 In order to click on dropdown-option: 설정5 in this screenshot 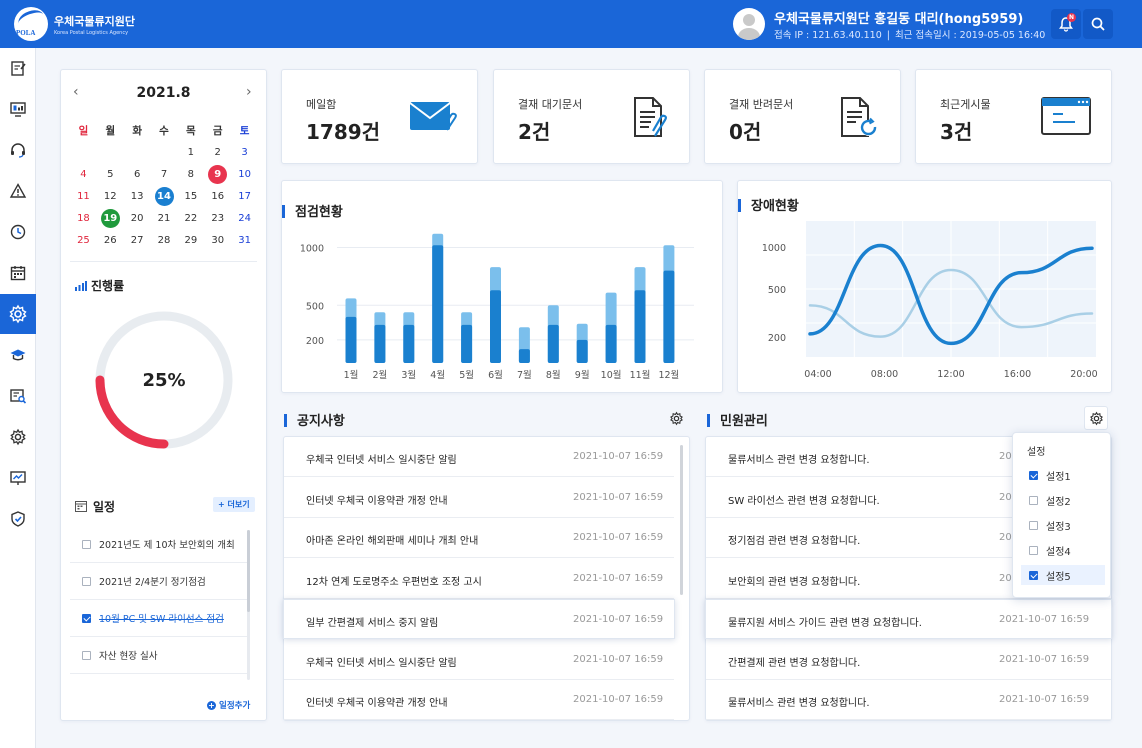, I will do `click(1063, 575)`.